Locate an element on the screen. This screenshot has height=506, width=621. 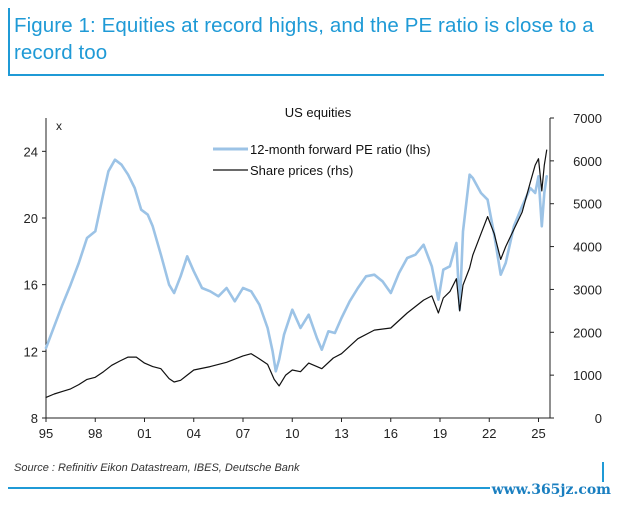
title-bar is located at coordinates (306, 42).